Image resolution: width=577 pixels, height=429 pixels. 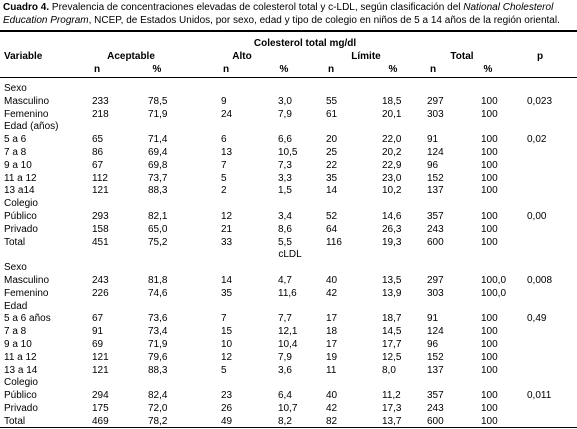 I want to click on row-label: 5 a 6 años, so click(x=27, y=319).